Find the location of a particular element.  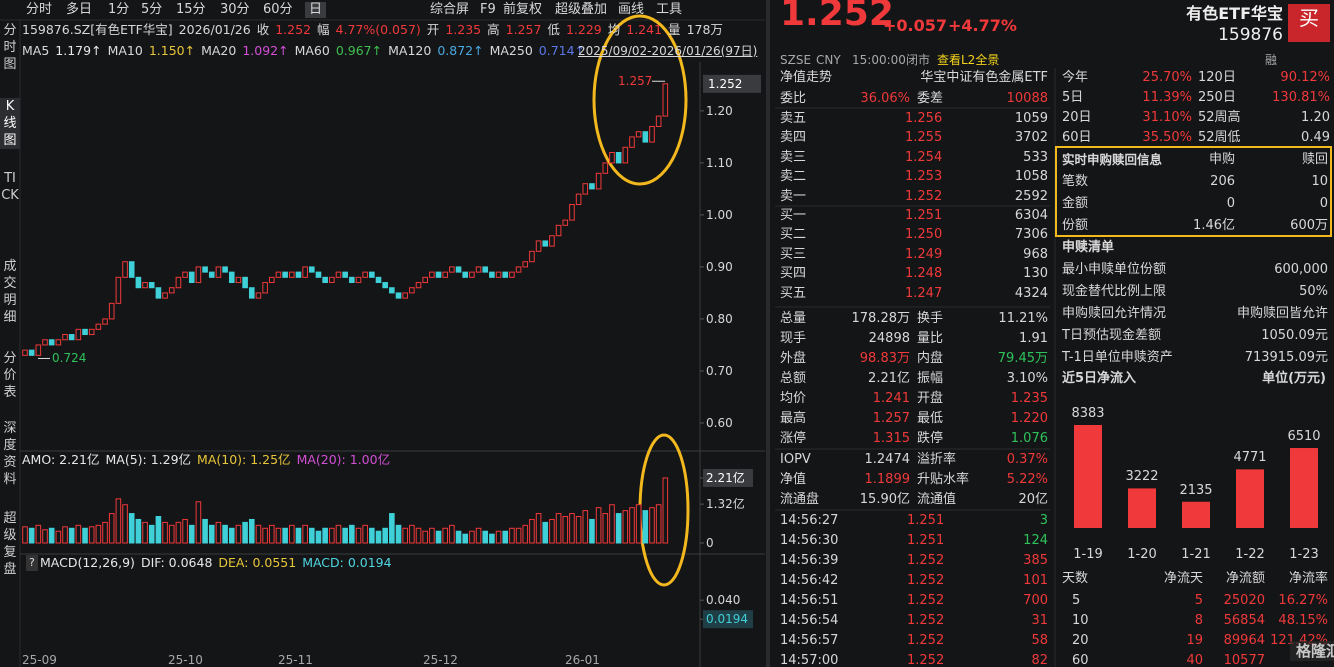

stat-value: 1.076 is located at coordinates (1029, 438).